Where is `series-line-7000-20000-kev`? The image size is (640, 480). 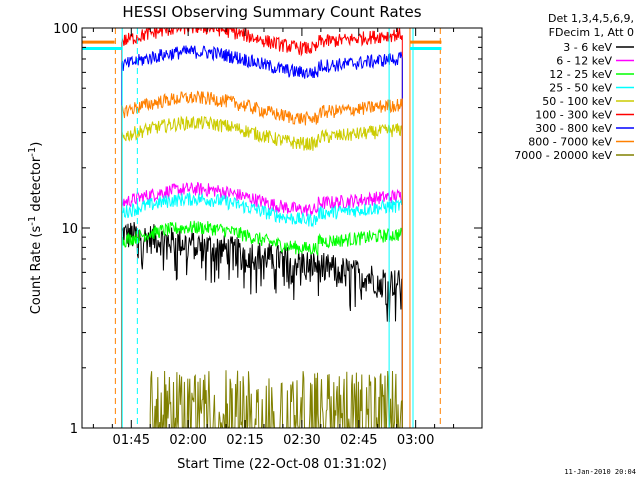 series-line-7000-20000-kev is located at coordinates (276, 399).